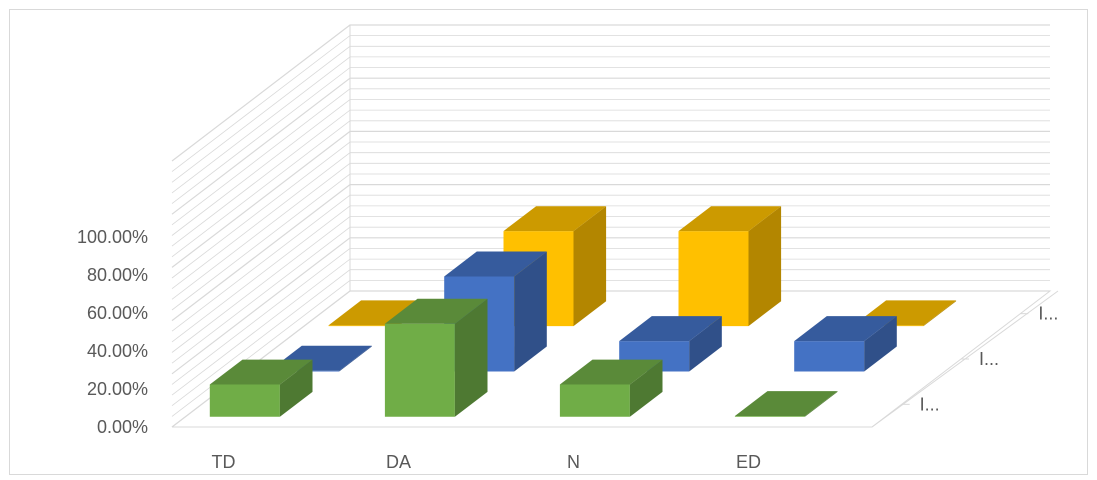 The width and height of the screenshot is (1097, 480). Describe the element at coordinates (224, 462) in the screenshot. I see `x-tick-label: TD` at that location.